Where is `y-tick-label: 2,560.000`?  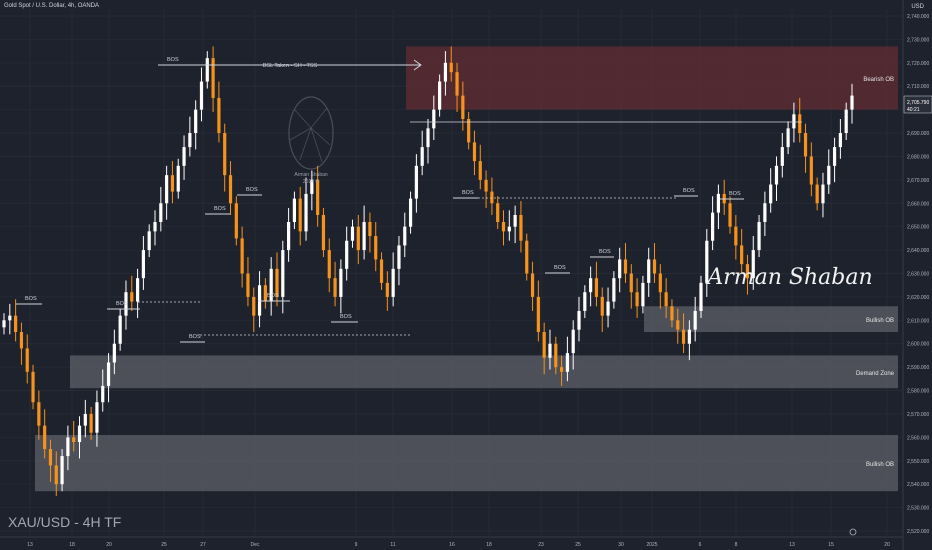
y-tick-label: 2,560.000 is located at coordinates (918, 438).